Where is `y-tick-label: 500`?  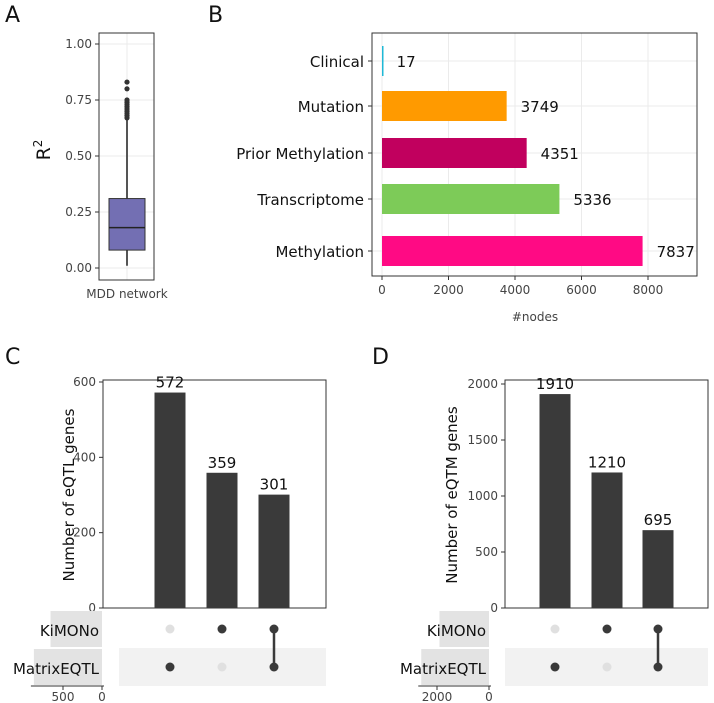
y-tick-label: 500 is located at coordinates (486, 552).